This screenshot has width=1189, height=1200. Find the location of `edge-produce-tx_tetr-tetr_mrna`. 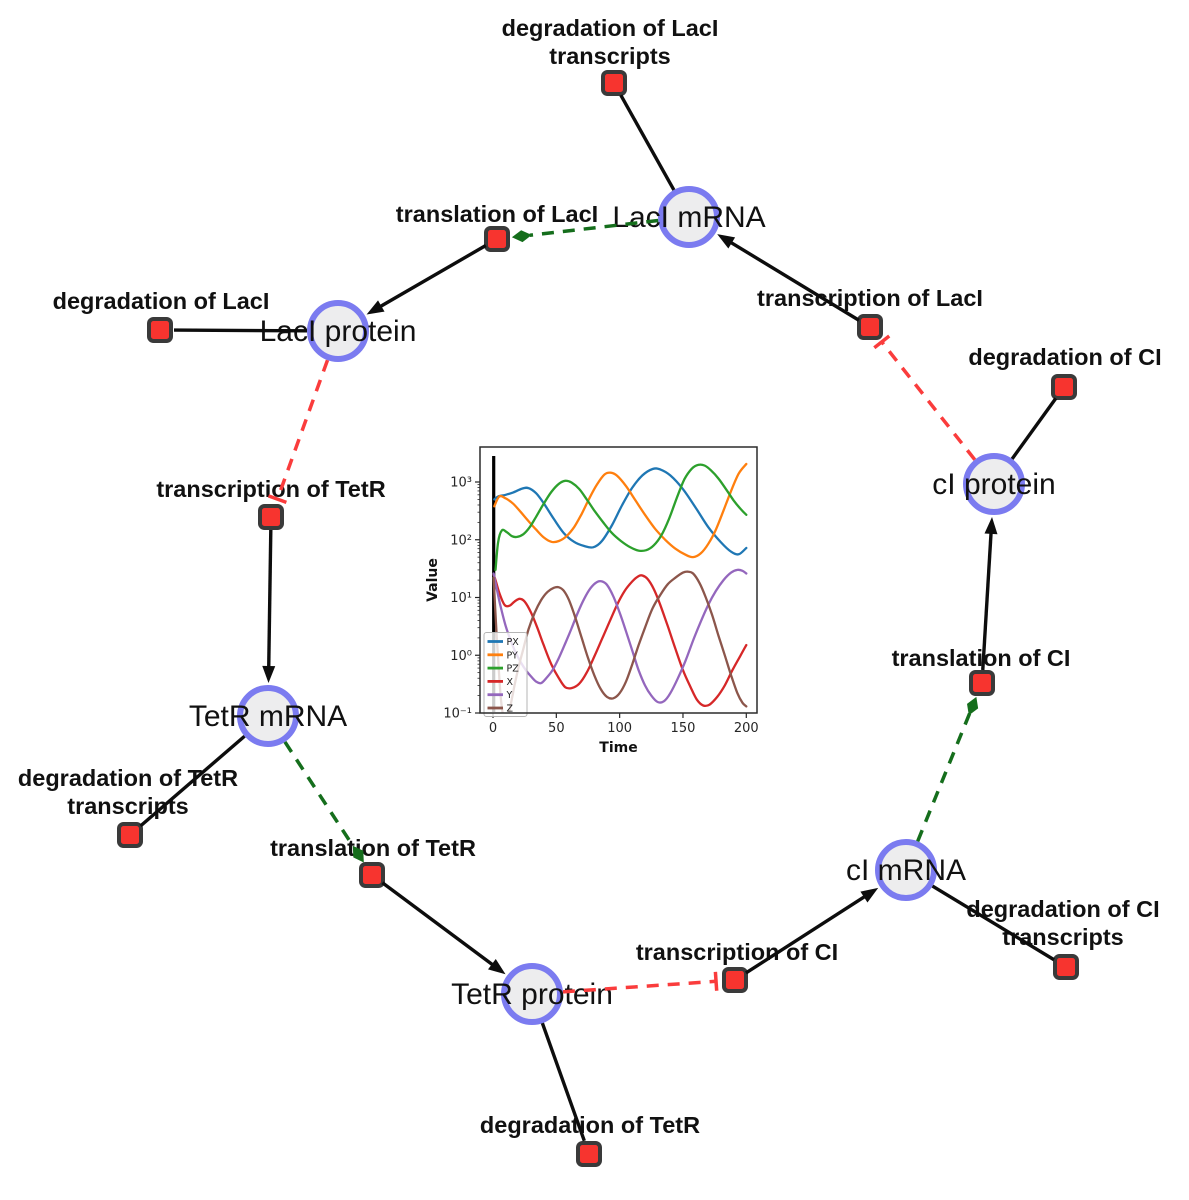

edge-produce-tx_tetr-tetr_mrna is located at coordinates (270, 599).